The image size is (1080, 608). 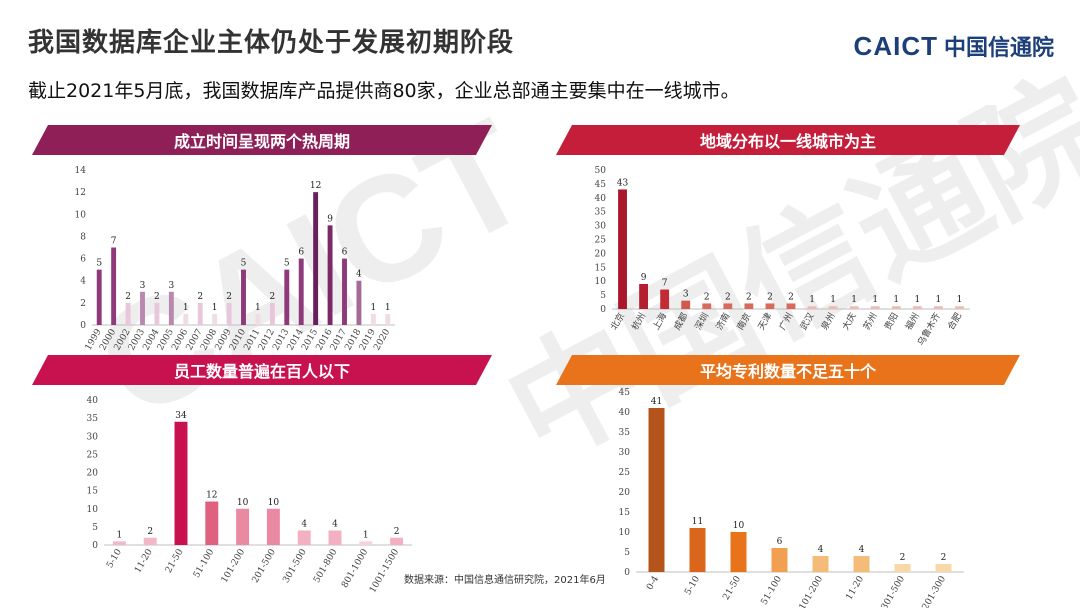 I want to click on y-tick-label: 35, so click(x=625, y=433).